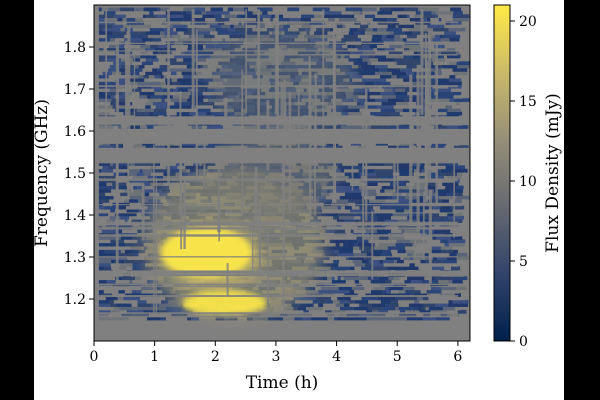  What do you see at coordinates (278, 51) in the screenshot?
I see `flag-line` at bounding box center [278, 51].